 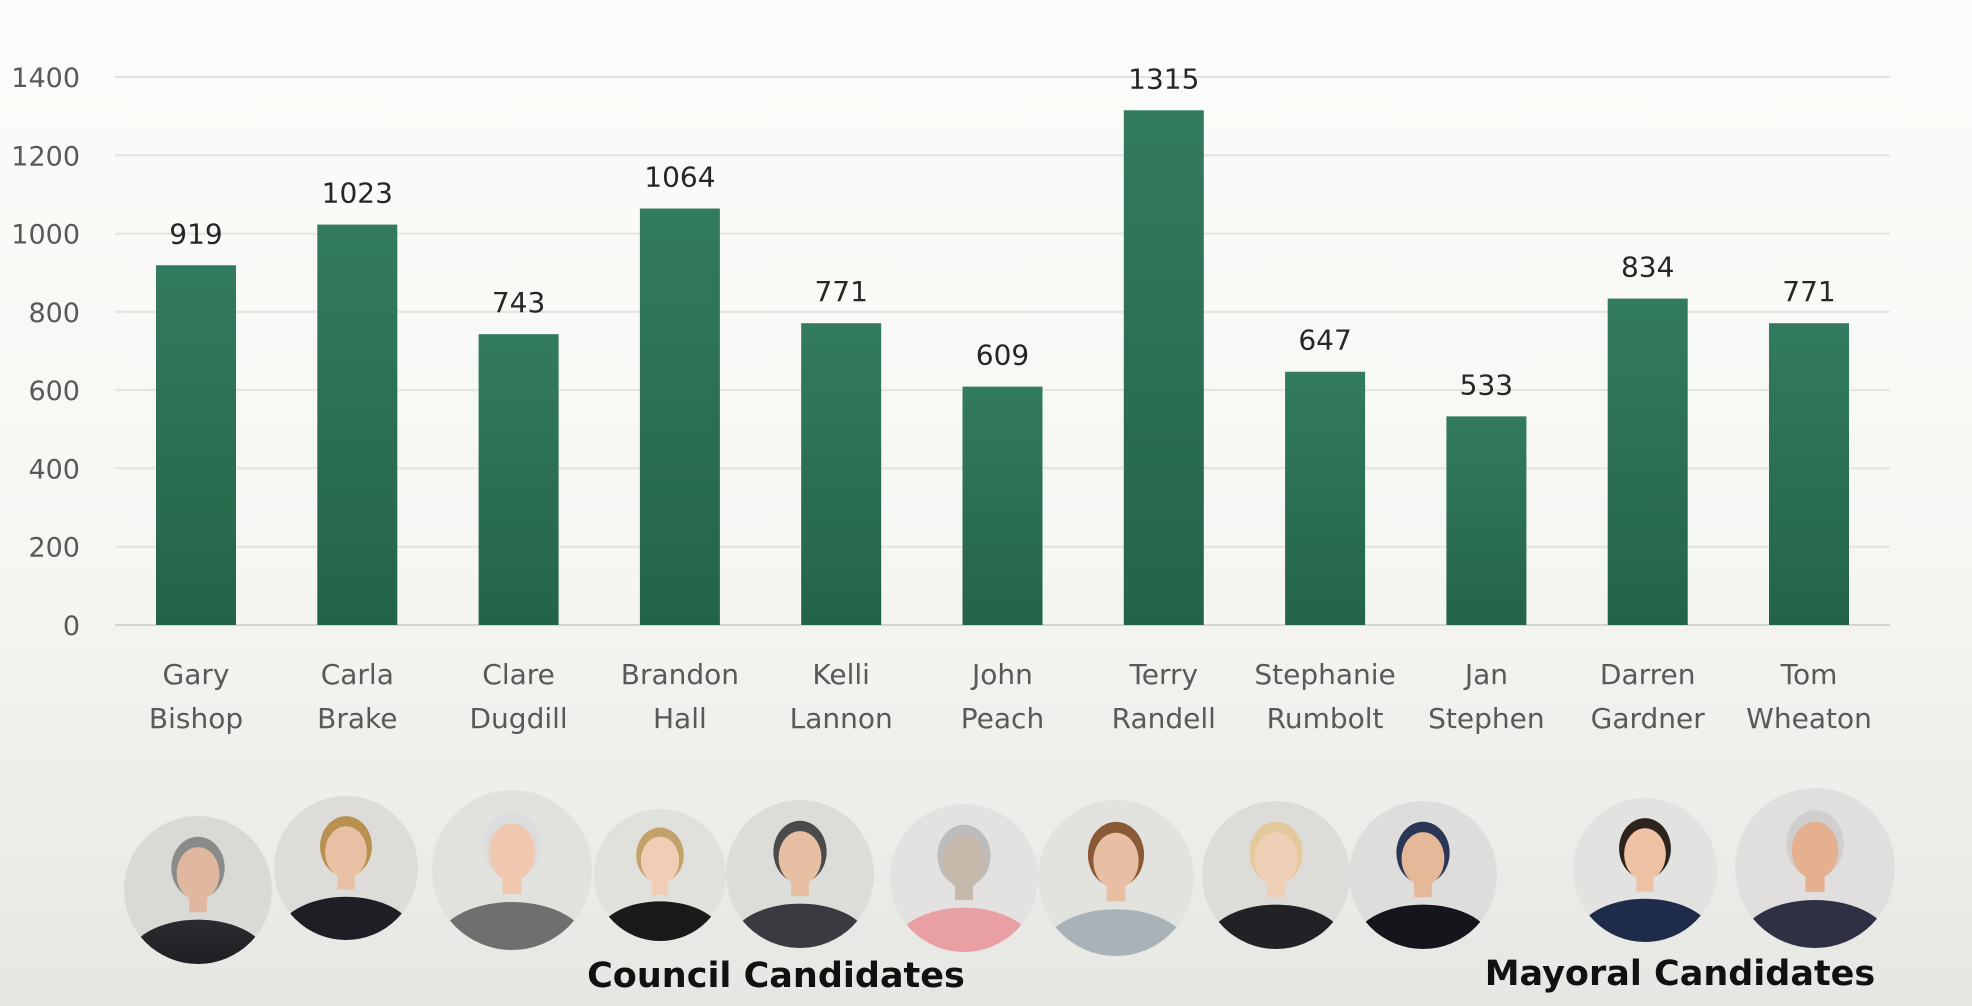 What do you see at coordinates (1809, 718) in the screenshot?
I see `x-tick-label: Wheaton` at bounding box center [1809, 718].